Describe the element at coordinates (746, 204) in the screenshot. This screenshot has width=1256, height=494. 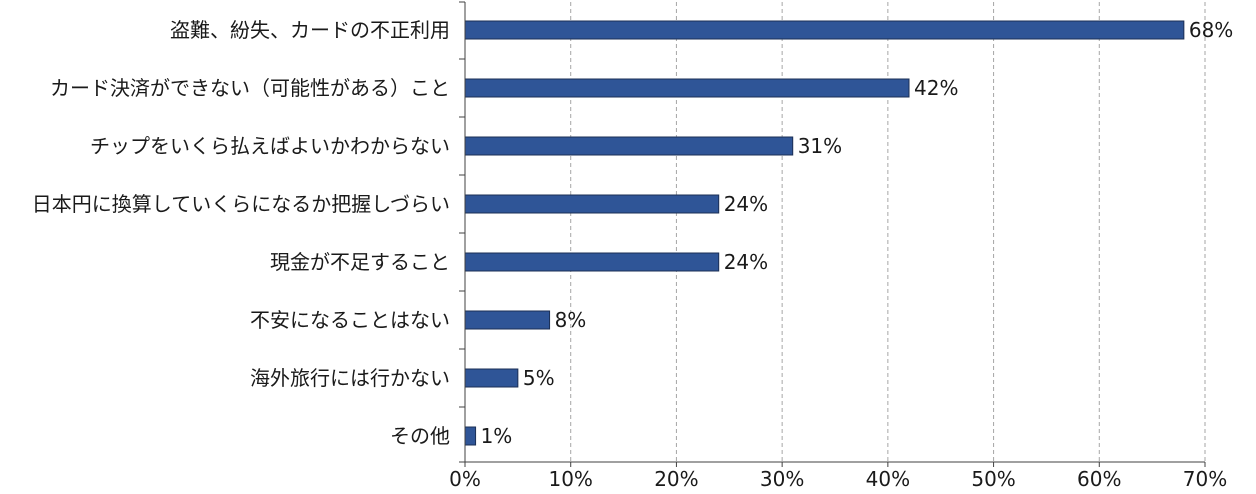
I see `value-label-3: 24%` at that location.